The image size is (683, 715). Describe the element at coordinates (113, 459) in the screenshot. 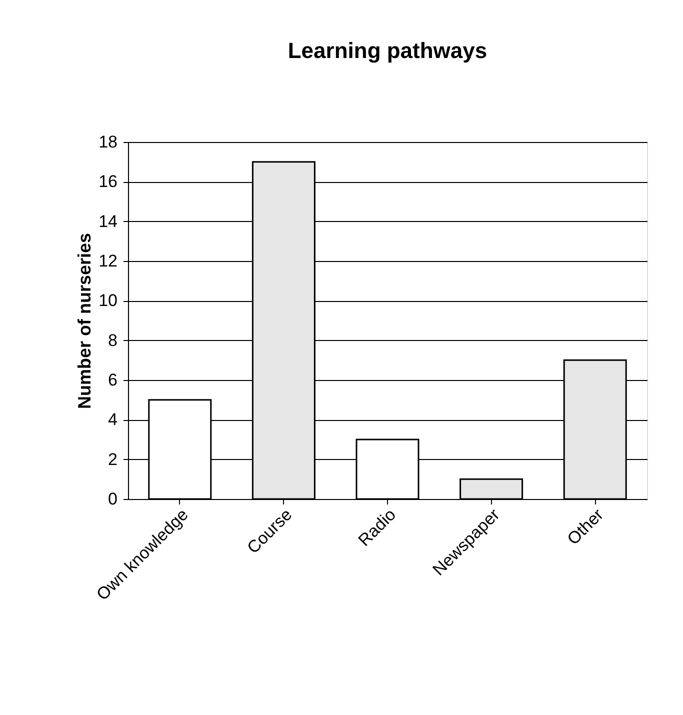

I see `y-tick-label: 2` at that location.